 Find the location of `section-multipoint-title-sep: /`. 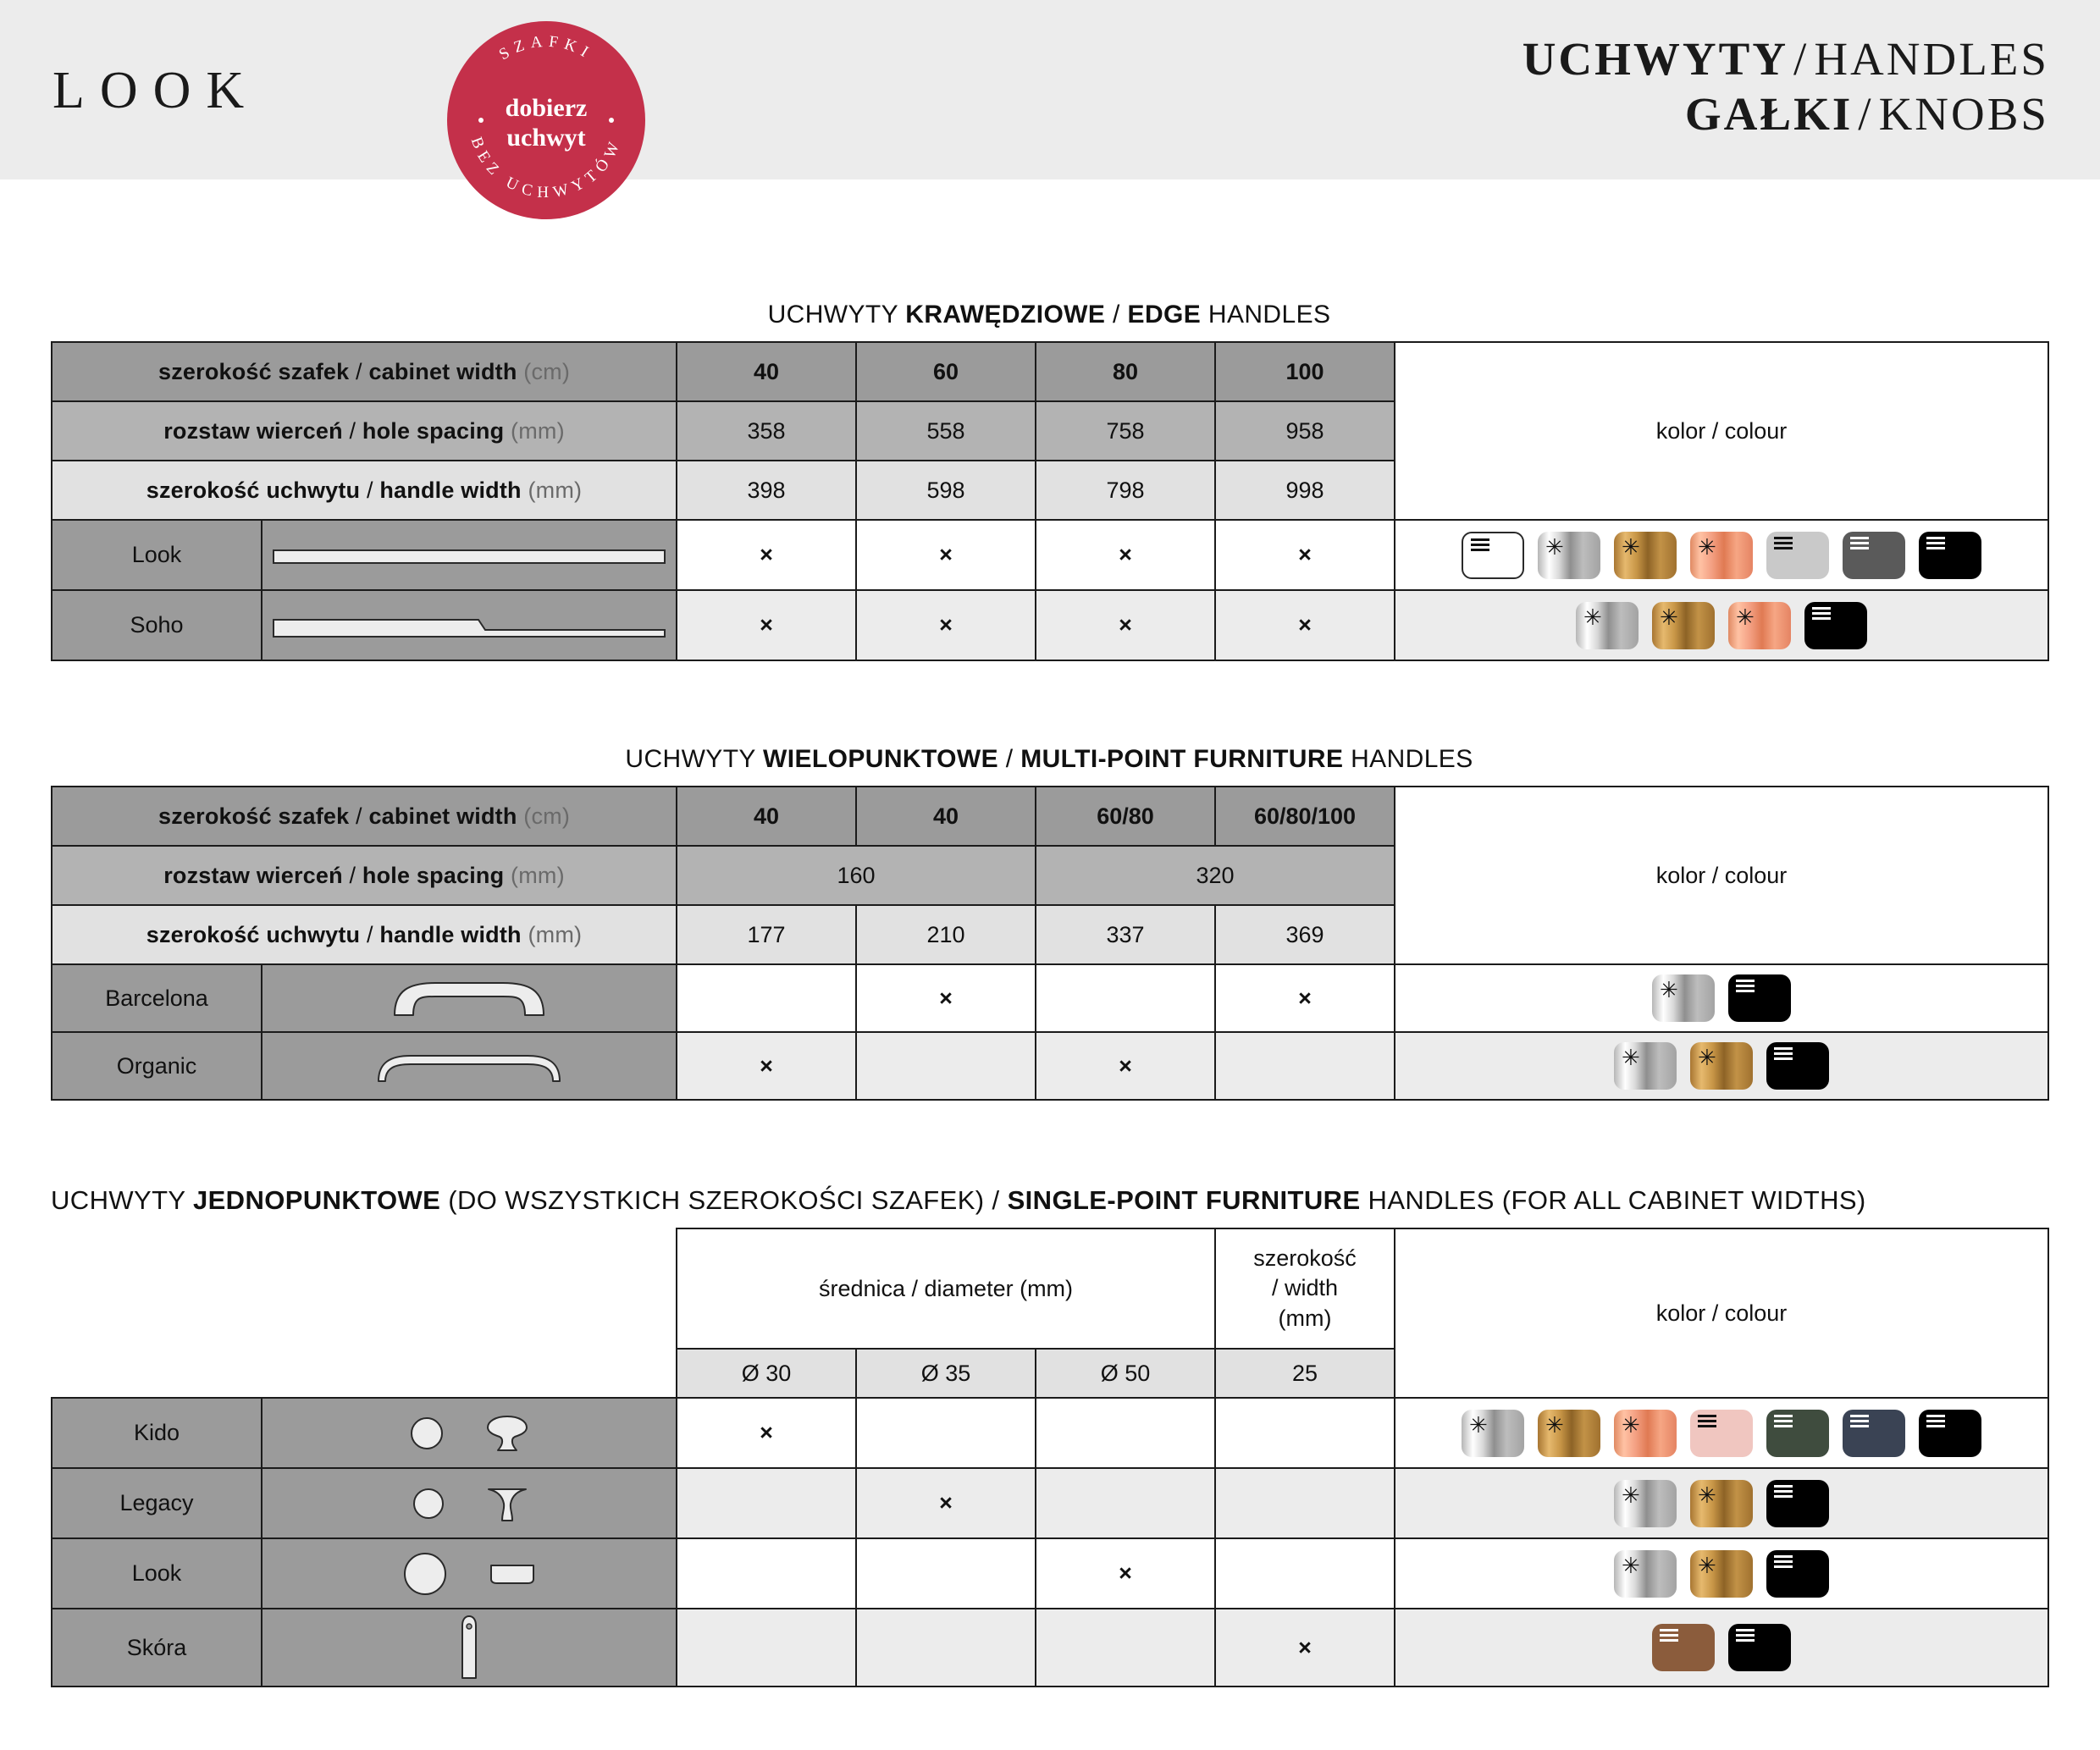

section-multipoint-title-sep: / is located at coordinates (1009, 759).